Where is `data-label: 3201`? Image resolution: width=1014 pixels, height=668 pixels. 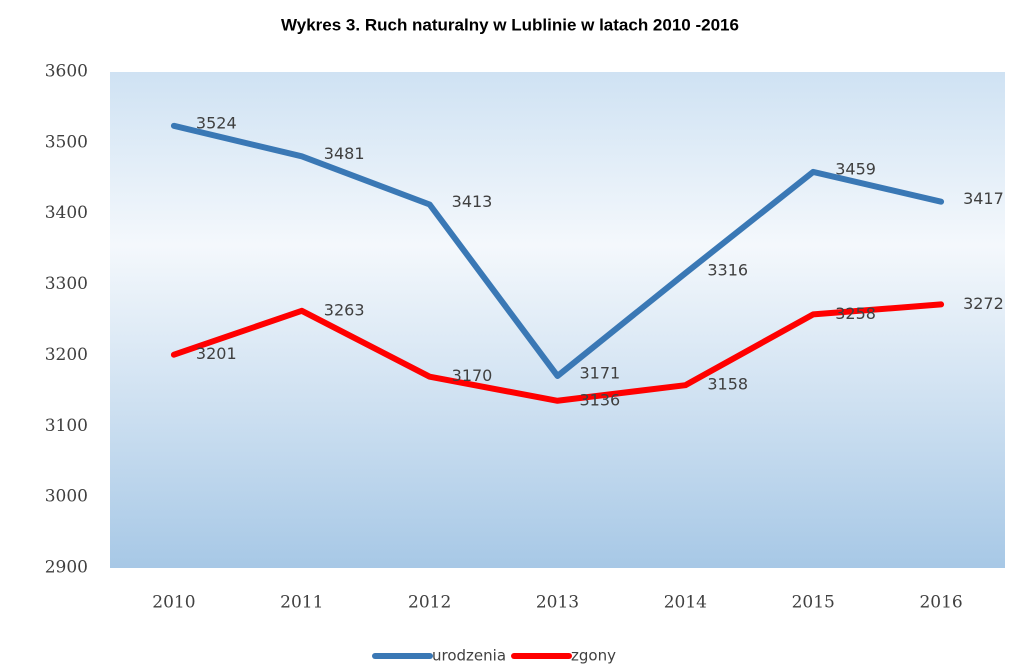
data-label: 3201 is located at coordinates (216, 353).